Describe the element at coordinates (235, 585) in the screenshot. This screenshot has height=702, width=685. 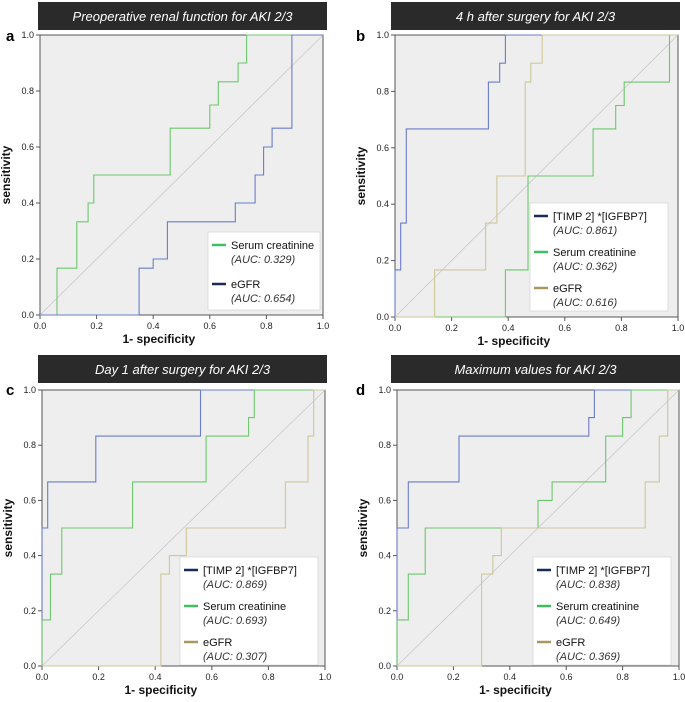
I see `legend-auc: (AUC: 0.869)` at that location.